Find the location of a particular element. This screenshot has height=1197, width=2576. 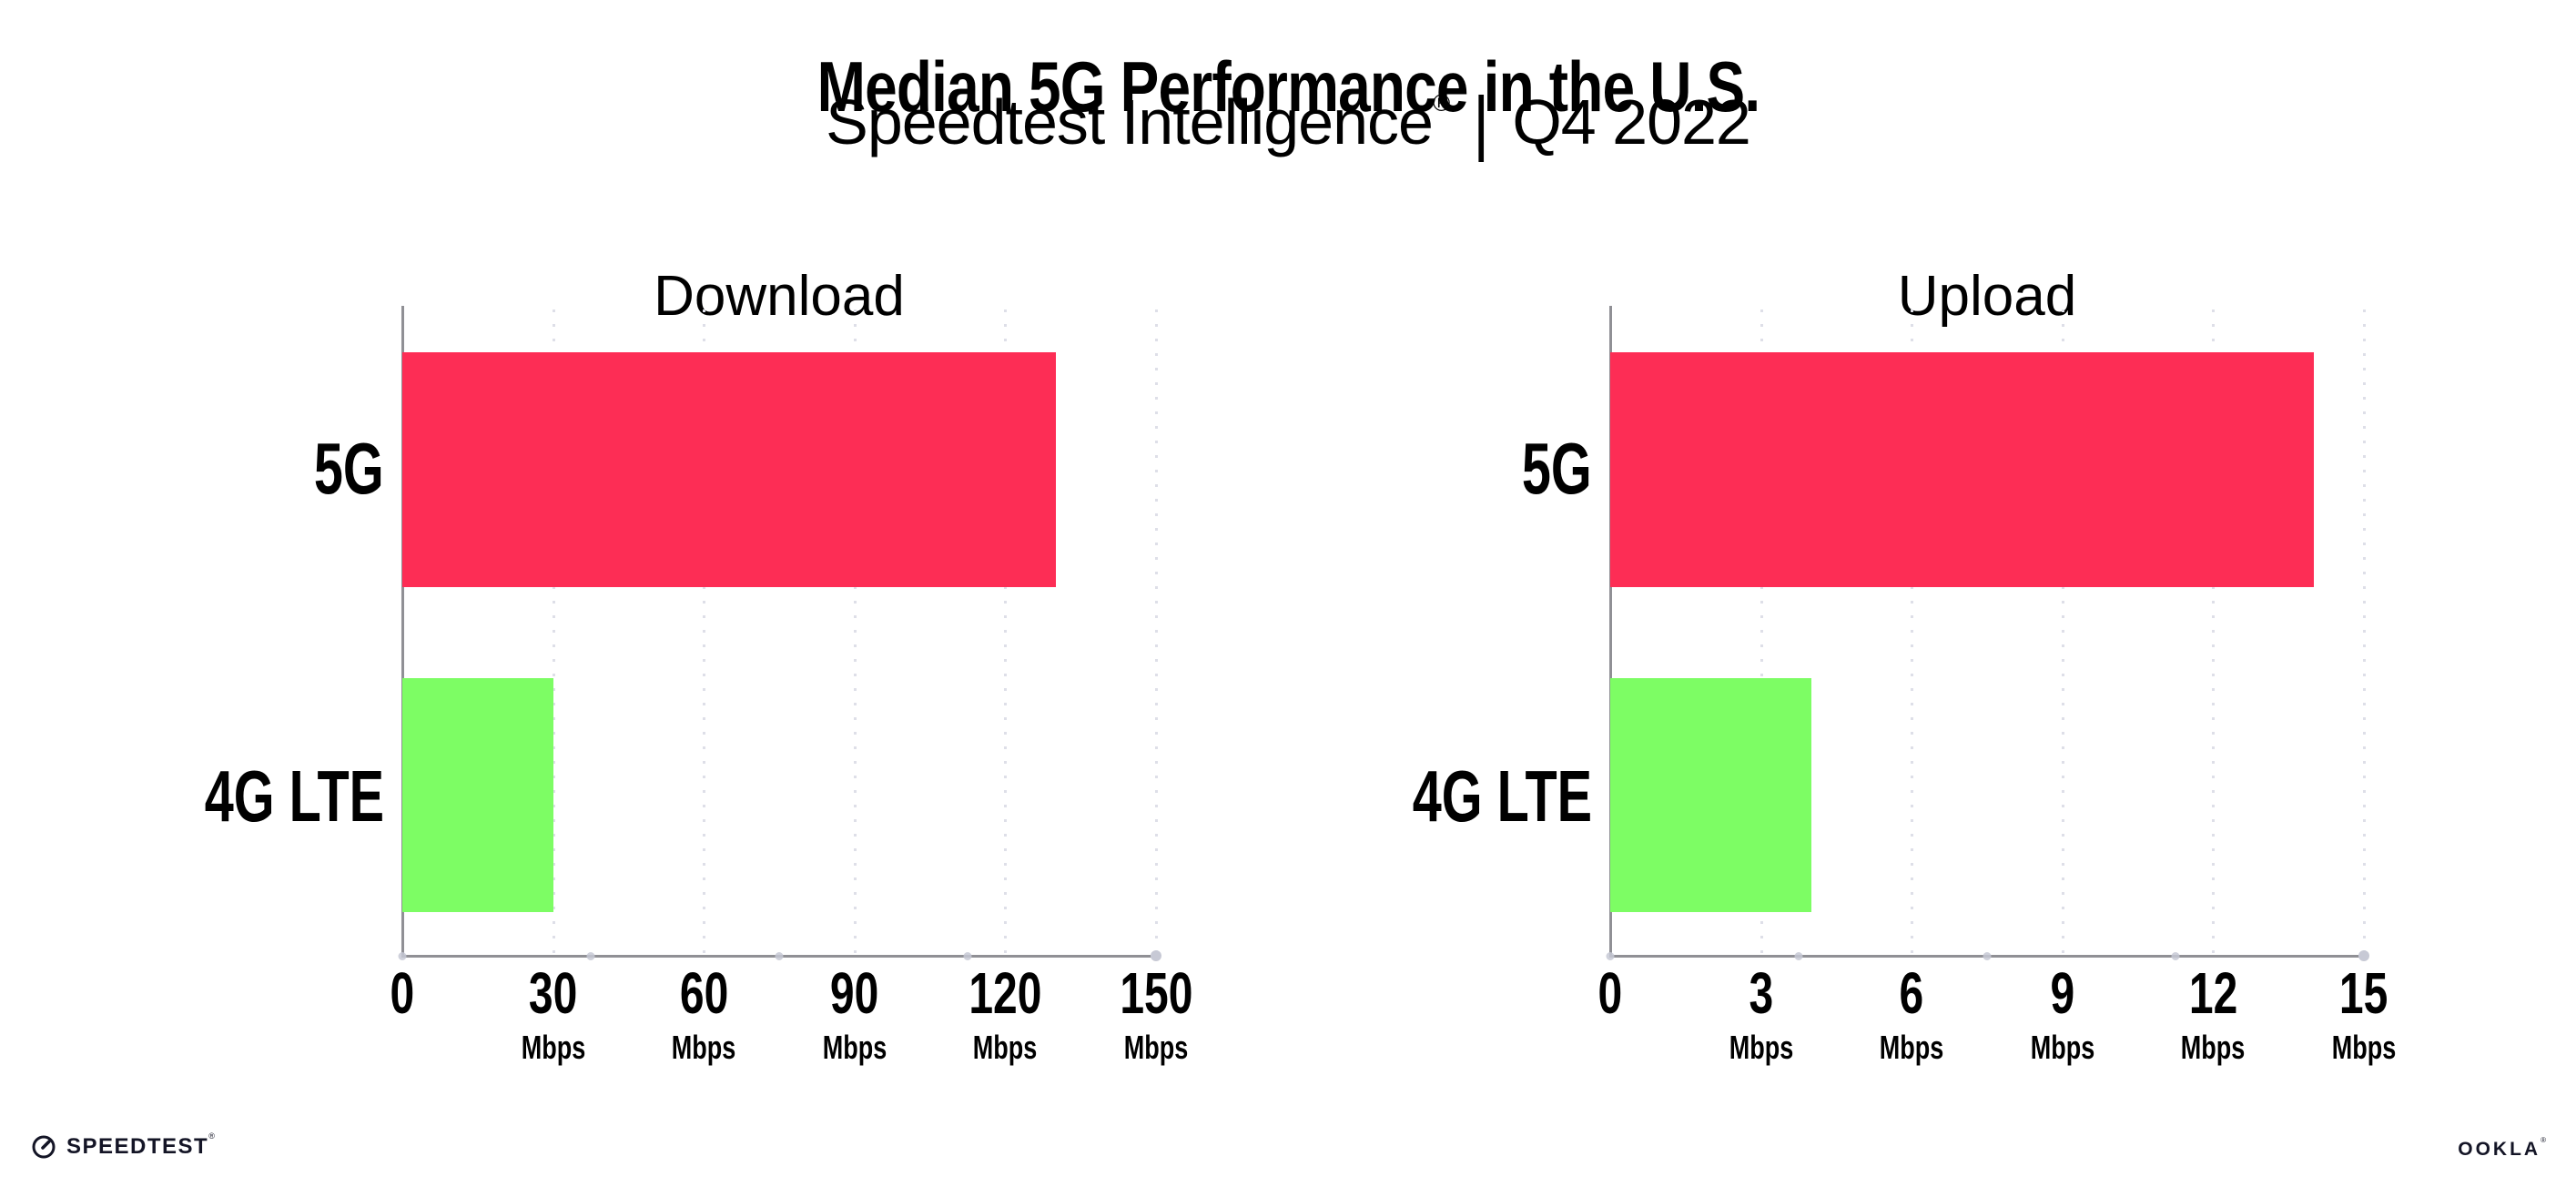

y-axis-labels-upload: 5G 4G LTE is located at coordinates (1428, 633).